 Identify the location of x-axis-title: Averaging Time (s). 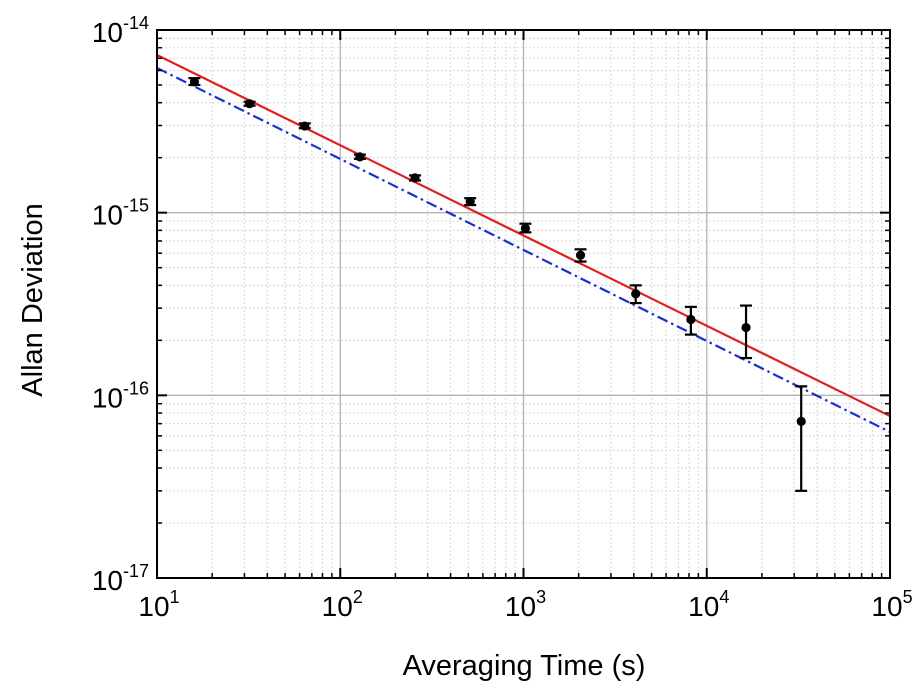
(524, 666).